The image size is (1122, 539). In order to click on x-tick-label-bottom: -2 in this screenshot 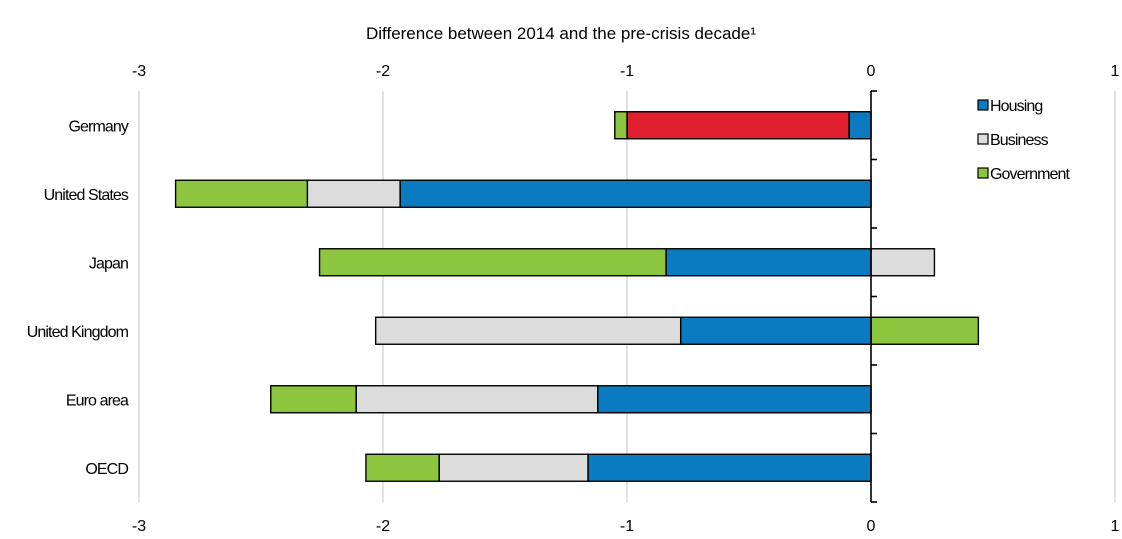, I will do `click(383, 526)`.